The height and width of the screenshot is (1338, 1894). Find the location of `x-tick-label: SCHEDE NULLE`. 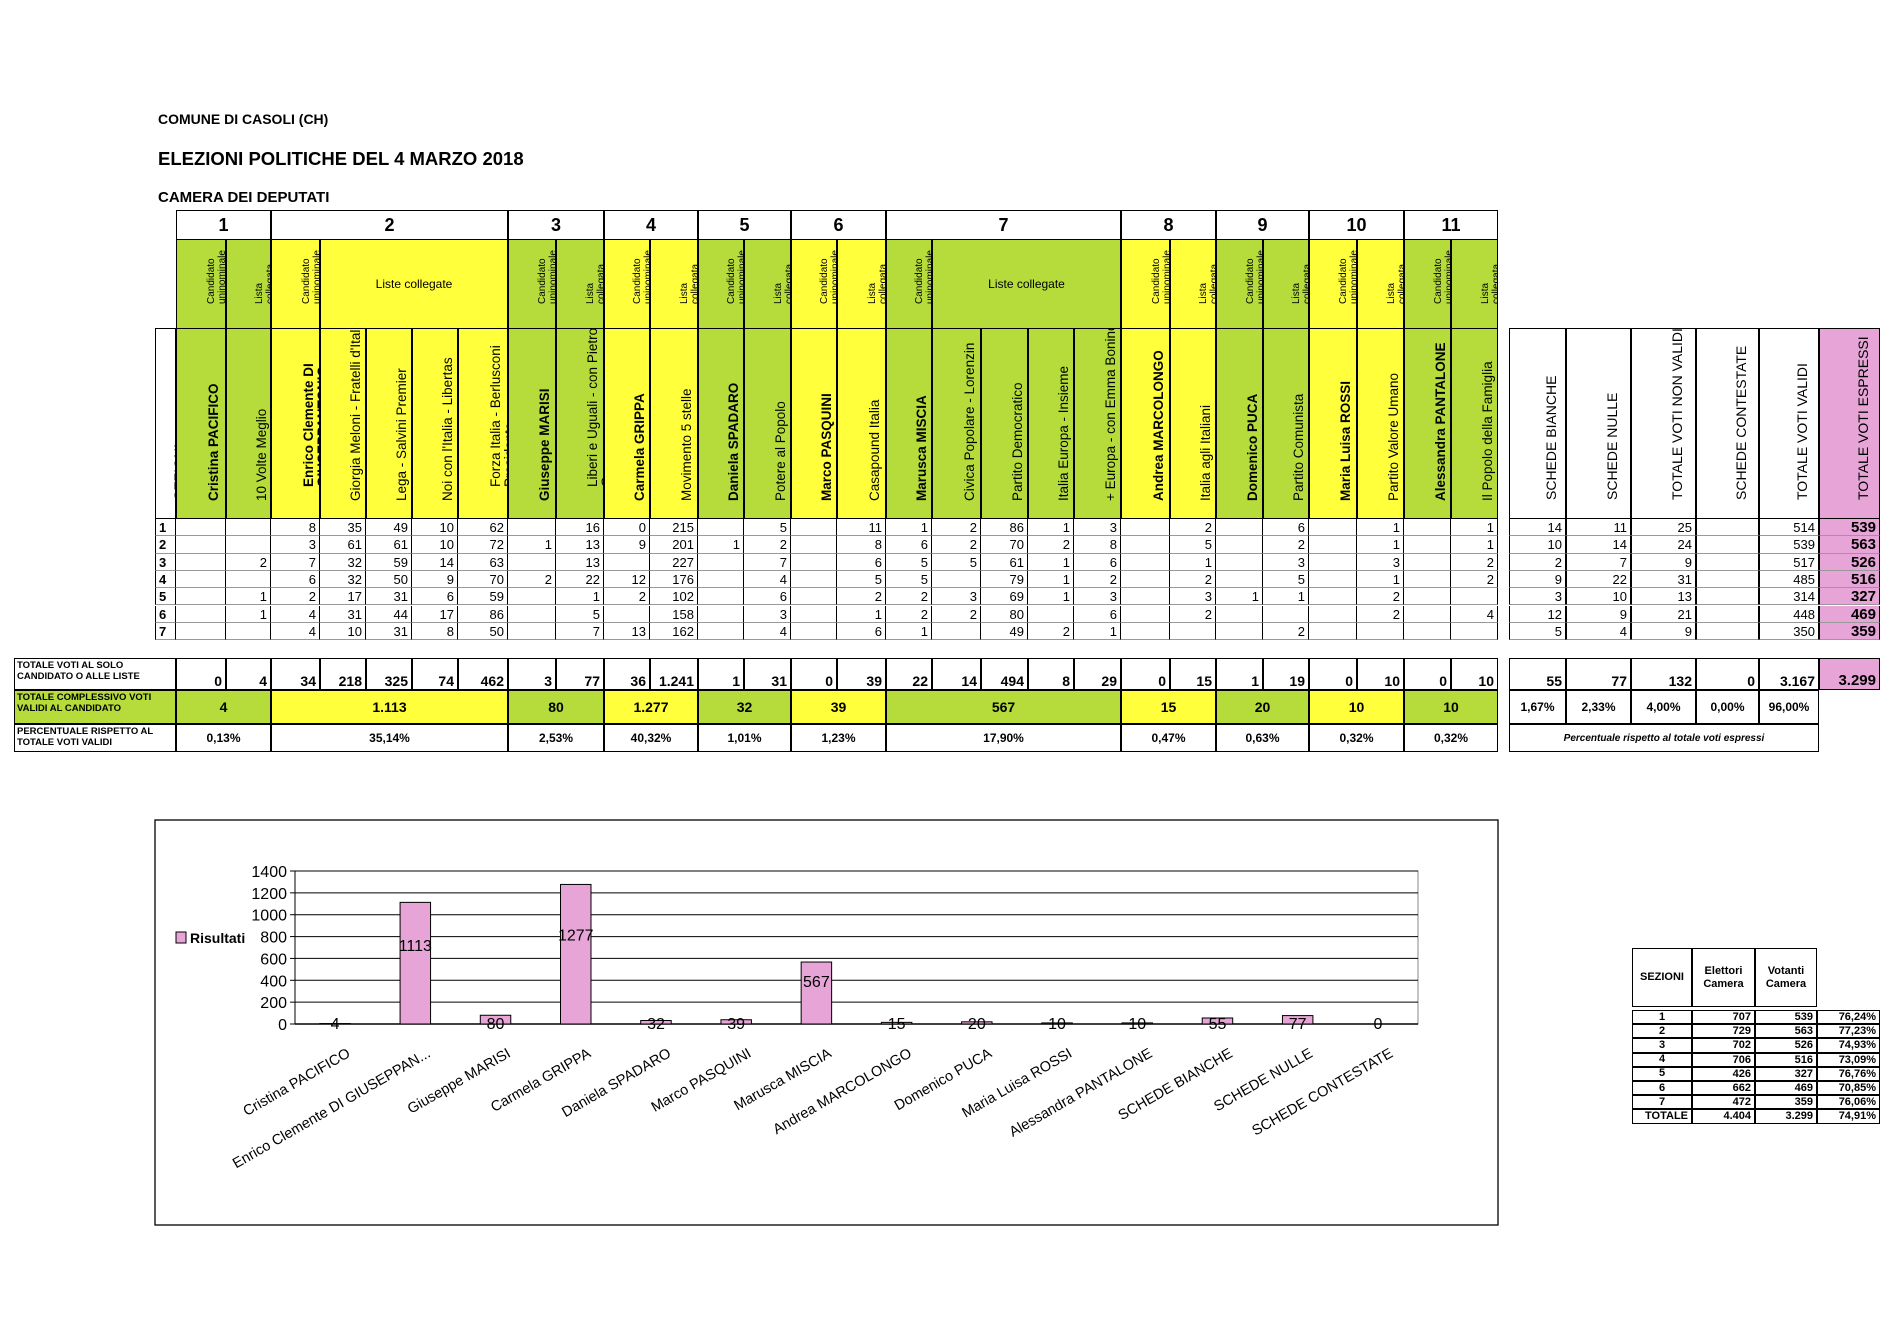

x-tick-label: SCHEDE NULLE is located at coordinates (1263, 1080).